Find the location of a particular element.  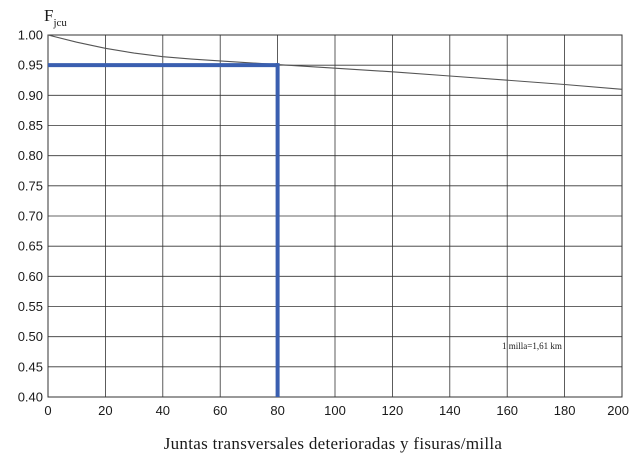

y-tick-label-0.45: 0.45 is located at coordinates (30, 366).